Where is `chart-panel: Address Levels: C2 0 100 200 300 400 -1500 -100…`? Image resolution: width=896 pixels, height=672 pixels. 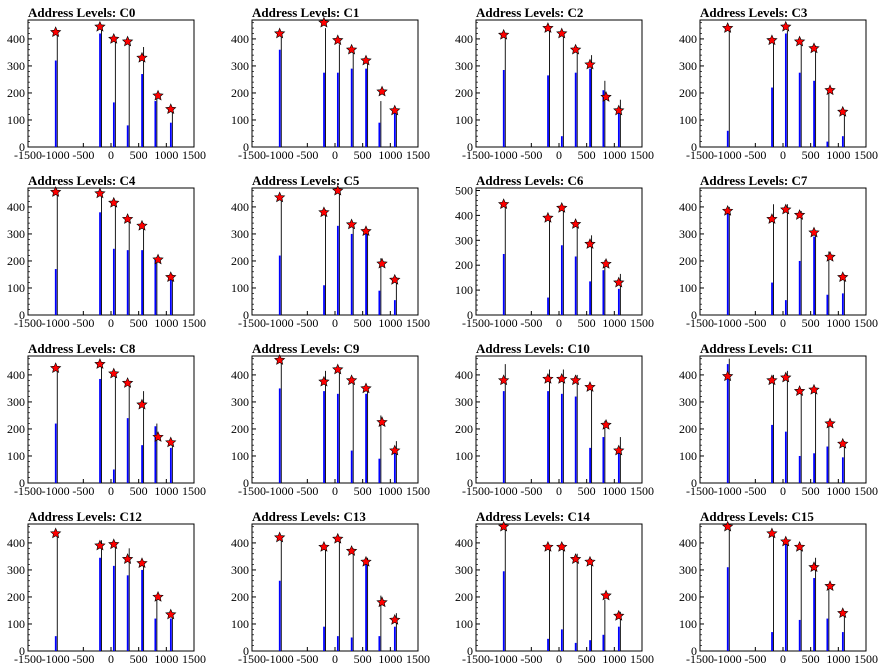 chart-panel: Address Levels: C2 0 100 200 300 400 -1500 -100… is located at coordinates (560, 84).